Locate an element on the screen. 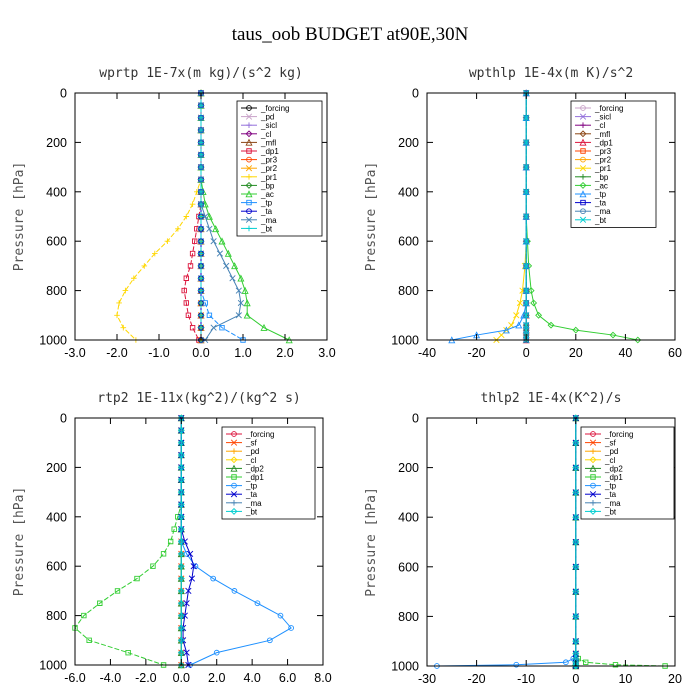  legend-label: _cl is located at coordinates (250, 460).